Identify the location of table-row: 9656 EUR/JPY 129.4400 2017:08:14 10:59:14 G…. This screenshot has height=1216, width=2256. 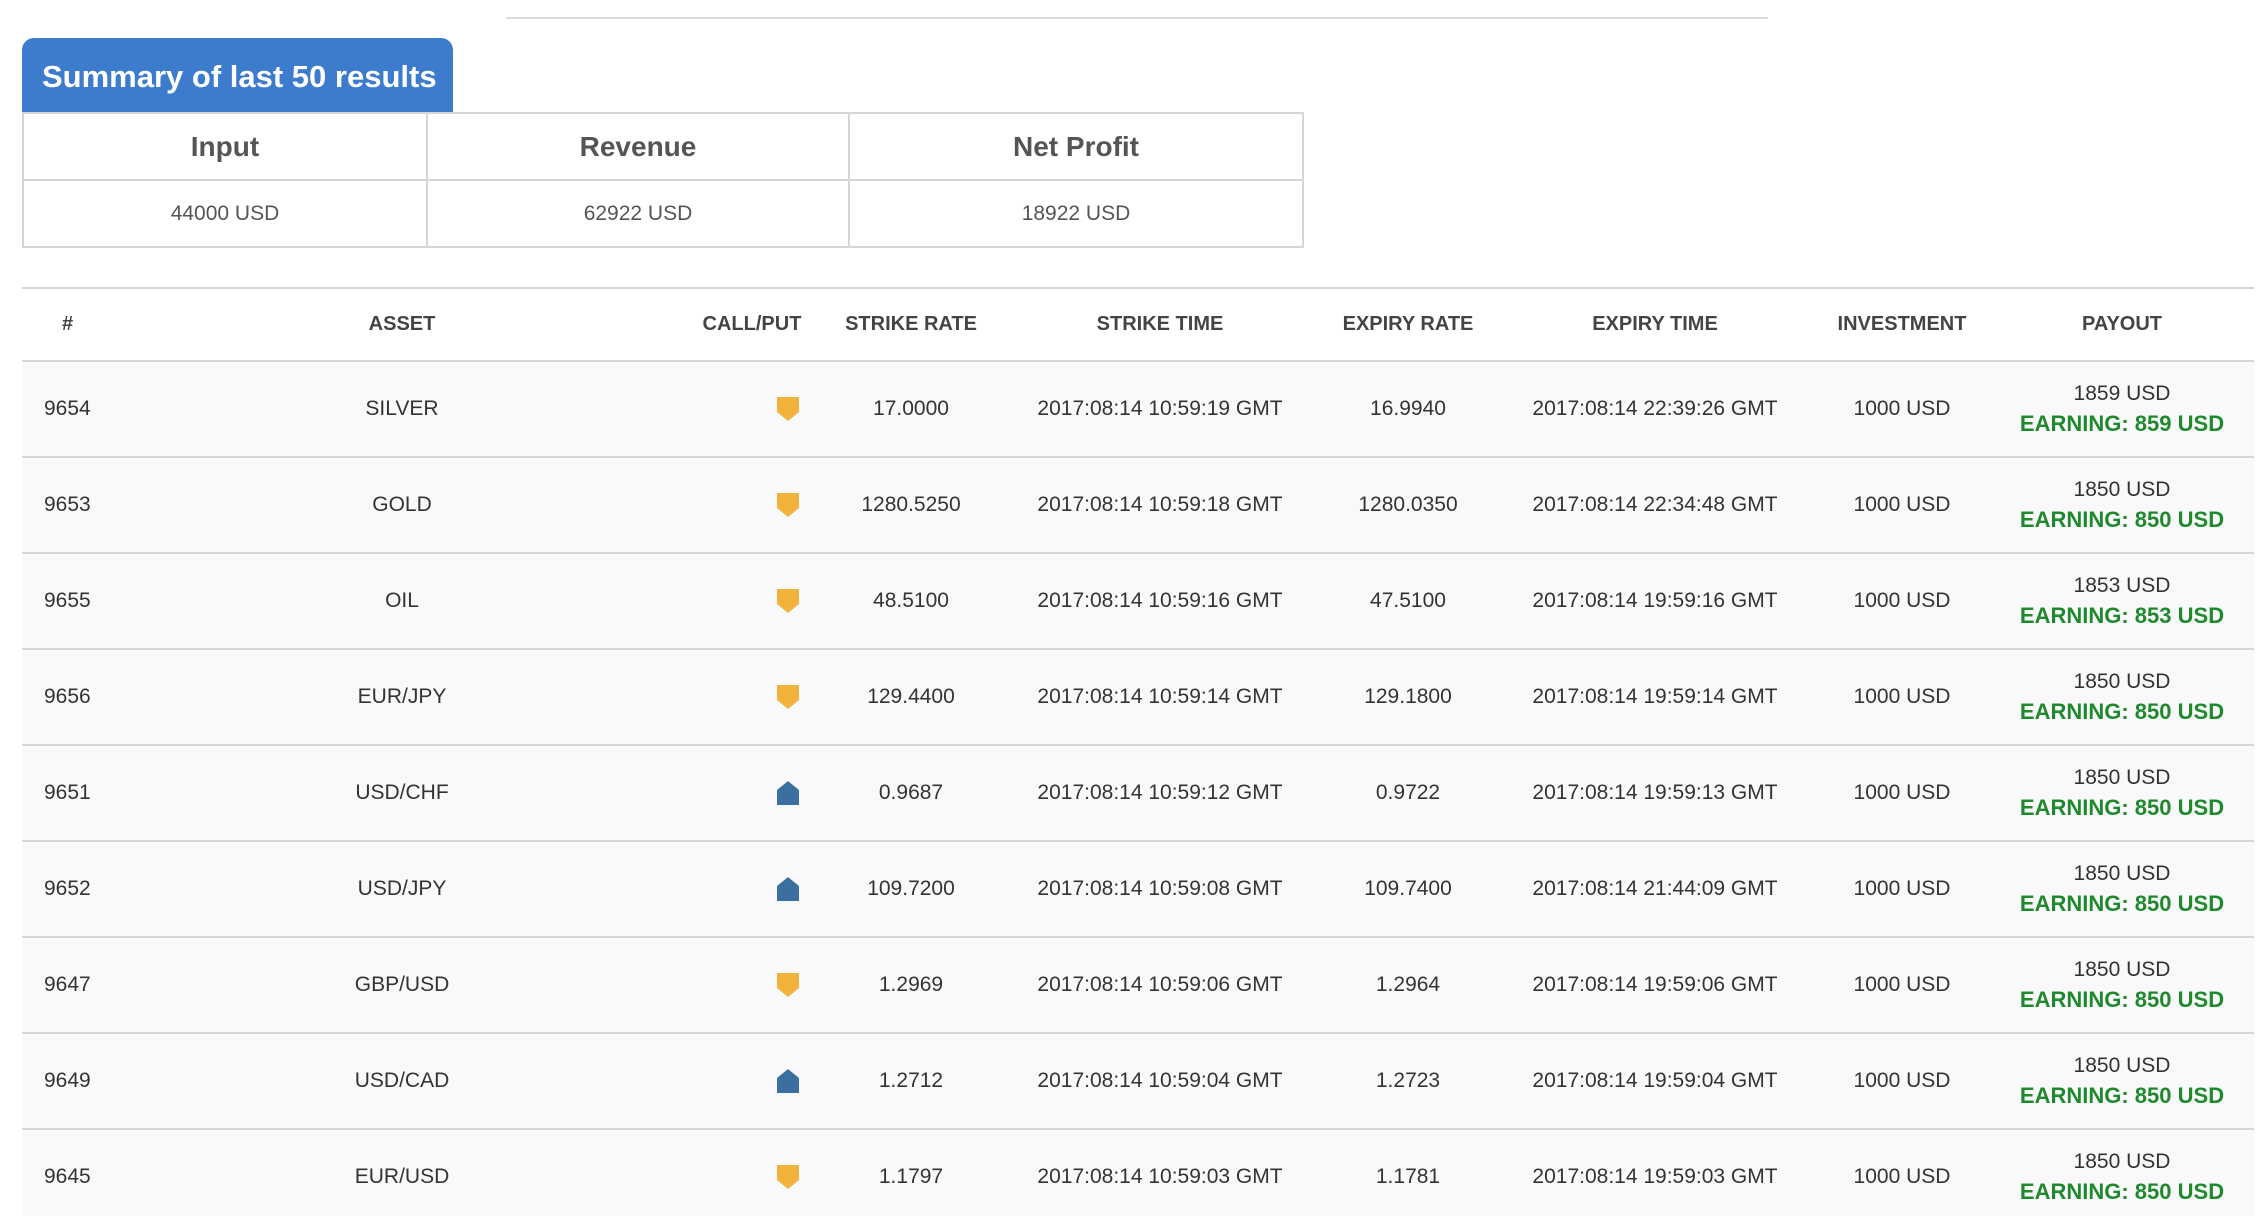
(1138, 697).